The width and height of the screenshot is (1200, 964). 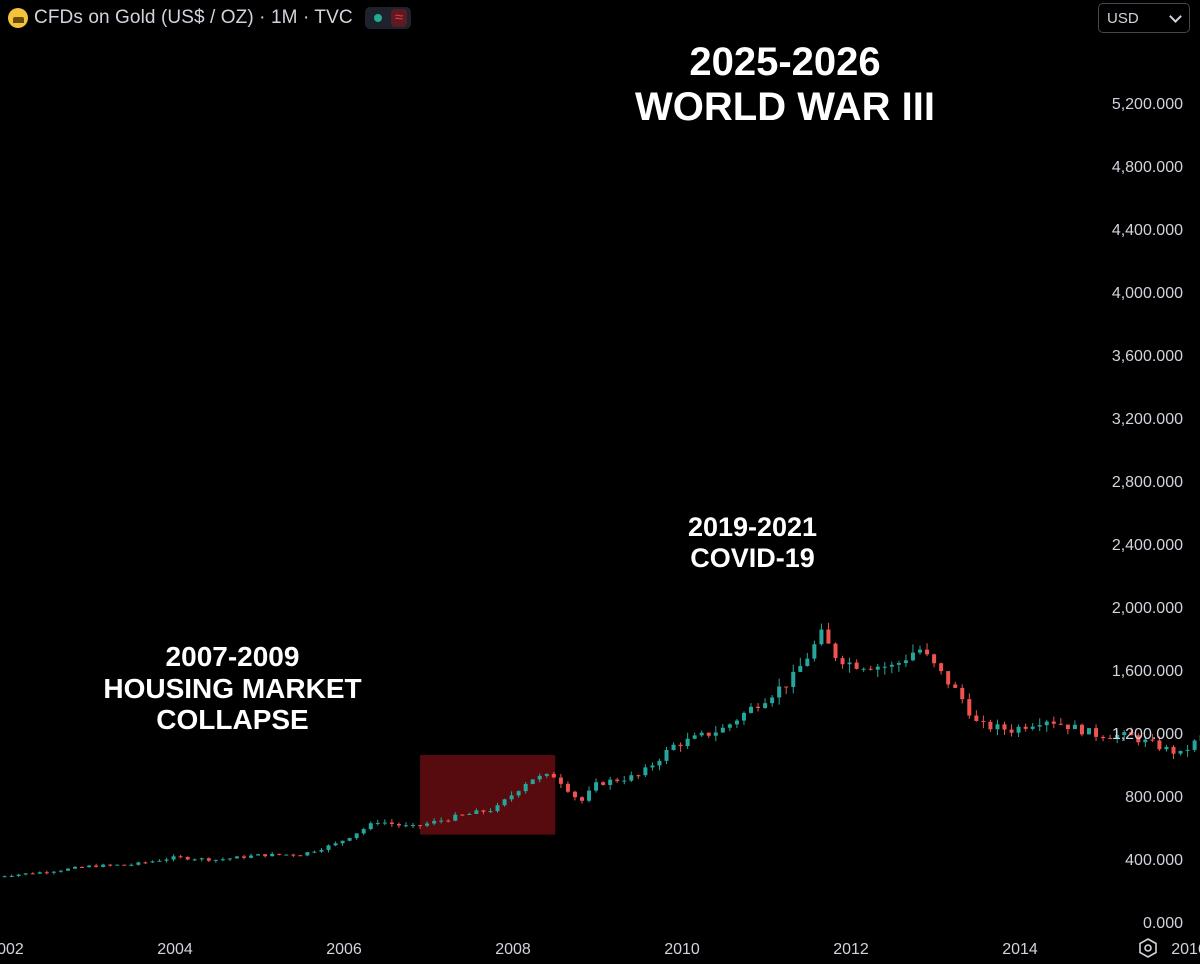 I want to click on x-tick-label: 2004, so click(x=175, y=949).